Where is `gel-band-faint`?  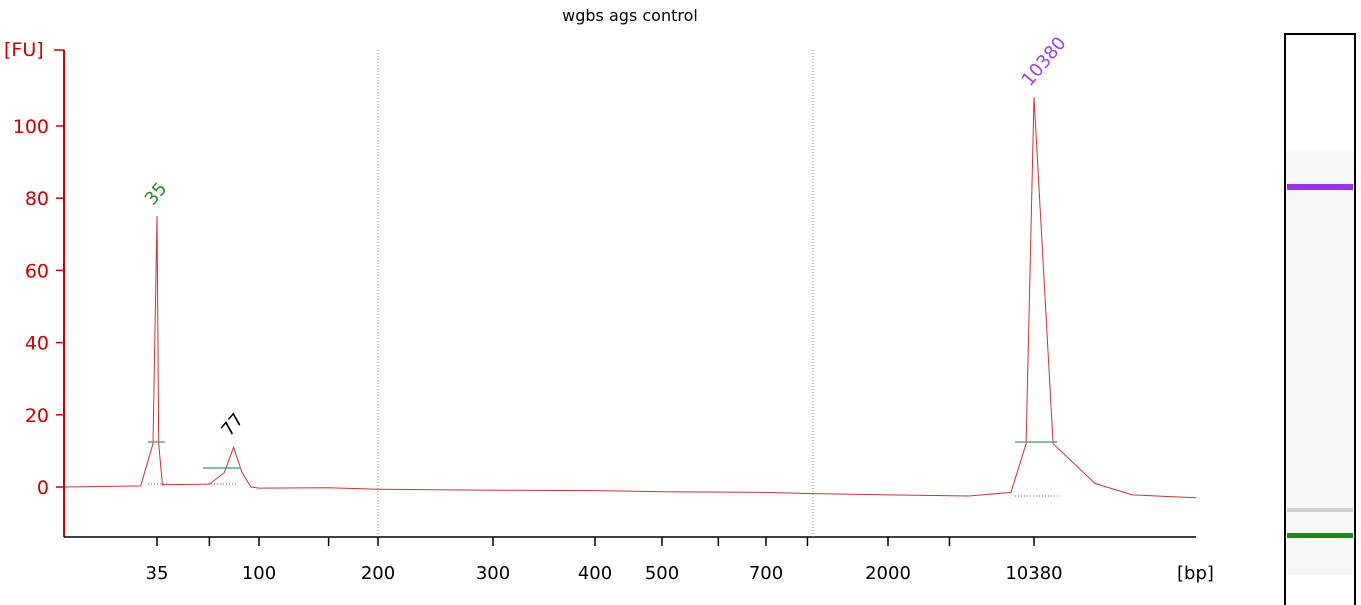 gel-band-faint is located at coordinates (1320, 510).